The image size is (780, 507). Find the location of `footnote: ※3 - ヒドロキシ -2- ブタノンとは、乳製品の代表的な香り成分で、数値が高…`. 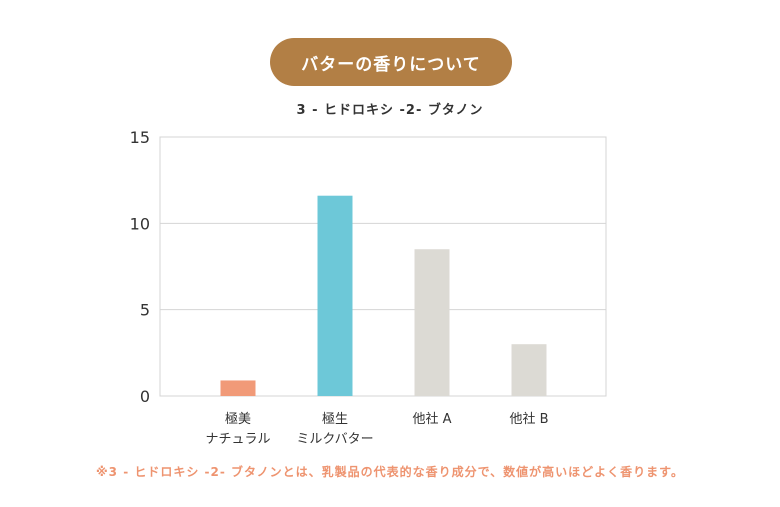

footnote: ※3 - ヒドロキシ -2- ブタノンとは、乳製品の代表的な香り成分で、数値が高… is located at coordinates (390, 472).